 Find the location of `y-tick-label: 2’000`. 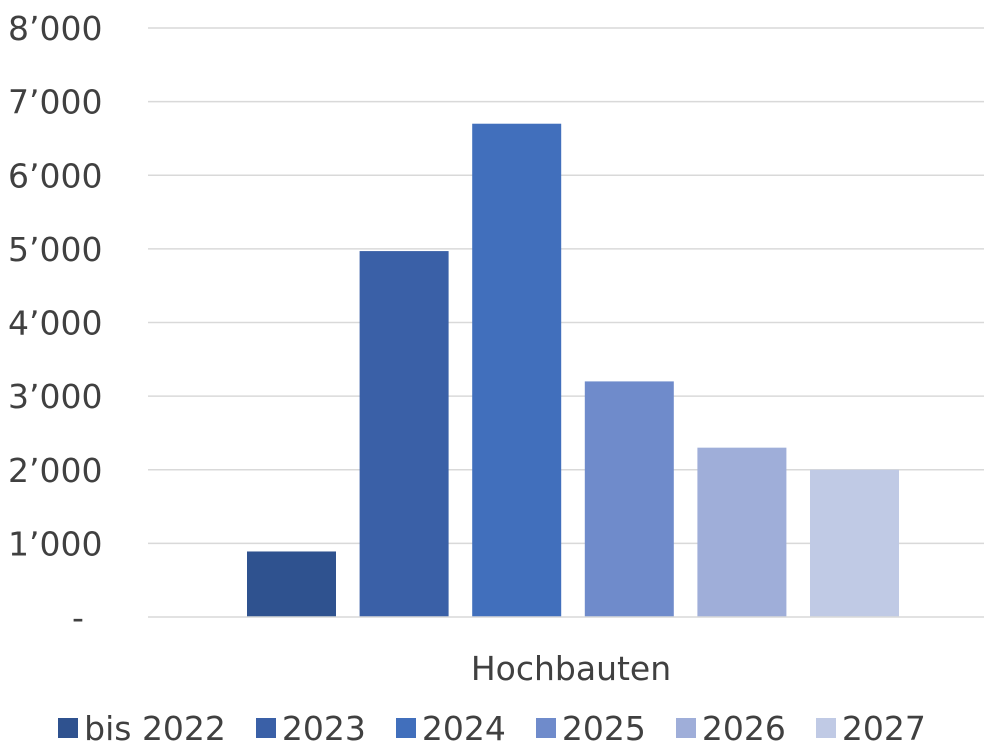

y-tick-label: 2’000 is located at coordinates (55, 470).